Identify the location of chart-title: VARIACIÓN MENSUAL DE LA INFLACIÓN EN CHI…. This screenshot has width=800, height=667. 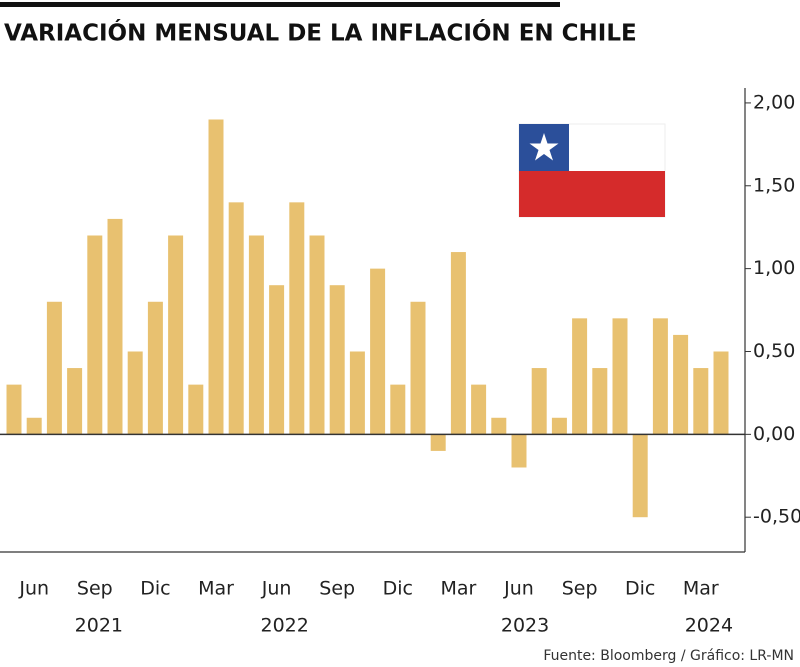
(320, 33).